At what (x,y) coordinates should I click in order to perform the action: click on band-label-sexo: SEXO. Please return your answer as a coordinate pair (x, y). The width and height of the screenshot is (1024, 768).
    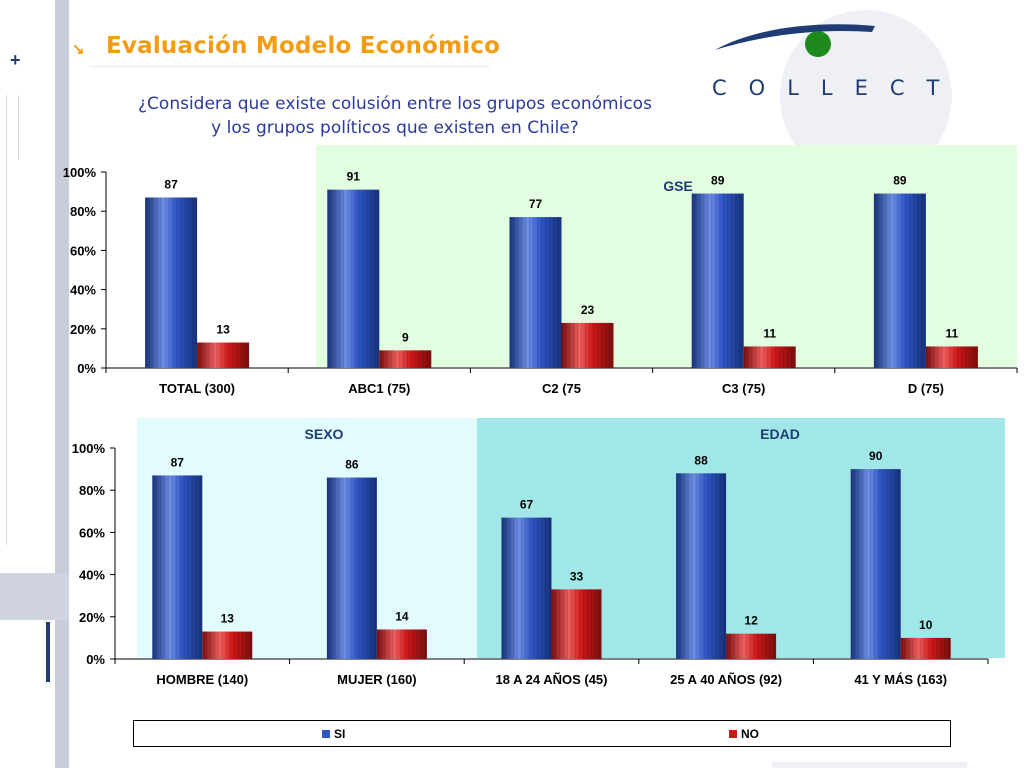
    Looking at the image, I should click on (324, 434).